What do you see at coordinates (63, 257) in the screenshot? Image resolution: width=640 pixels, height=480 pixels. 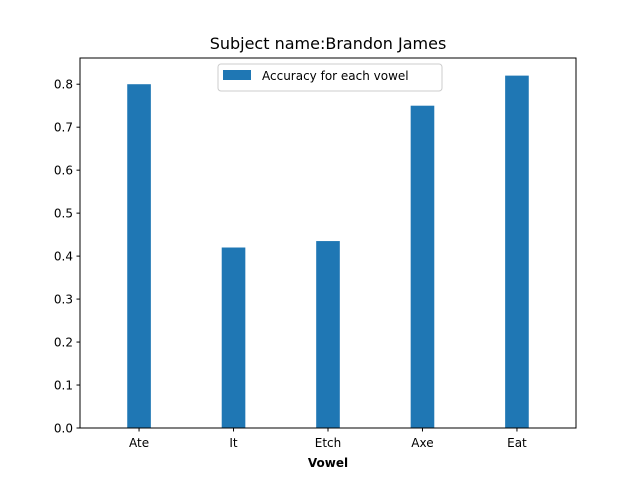 I see `y-tick-label: 0.4` at bounding box center [63, 257].